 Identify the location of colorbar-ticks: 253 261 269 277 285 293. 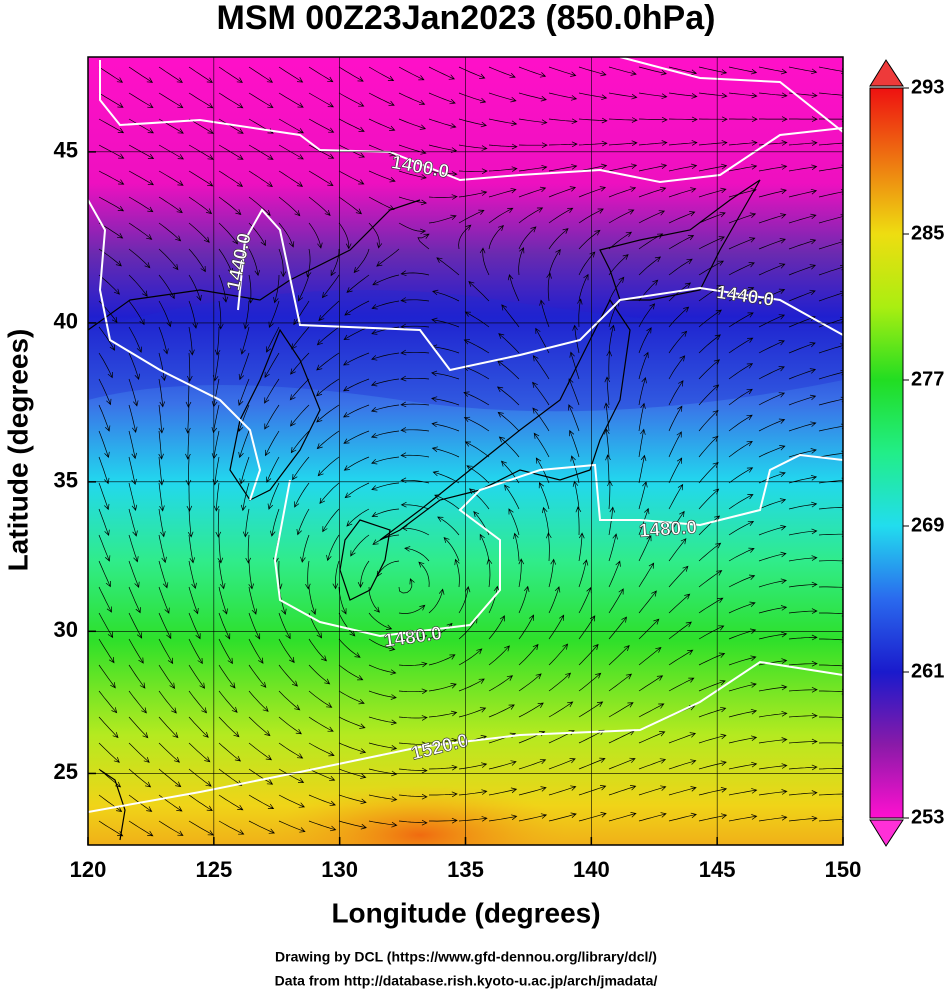
(923, 452).